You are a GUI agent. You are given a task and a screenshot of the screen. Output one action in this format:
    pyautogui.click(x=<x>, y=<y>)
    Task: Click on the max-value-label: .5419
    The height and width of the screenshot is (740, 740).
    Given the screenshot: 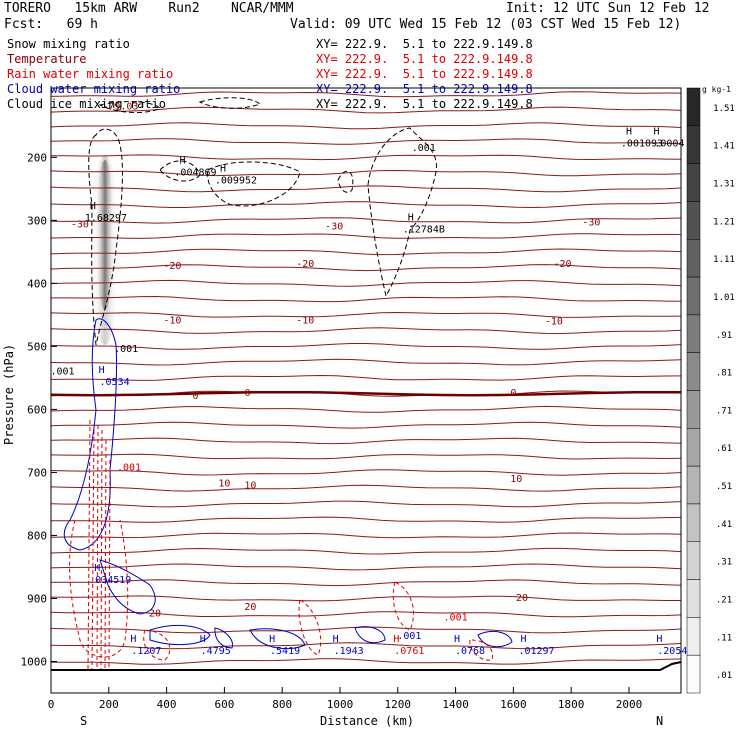 What is the action you would take?
    pyautogui.click(x=285, y=651)
    